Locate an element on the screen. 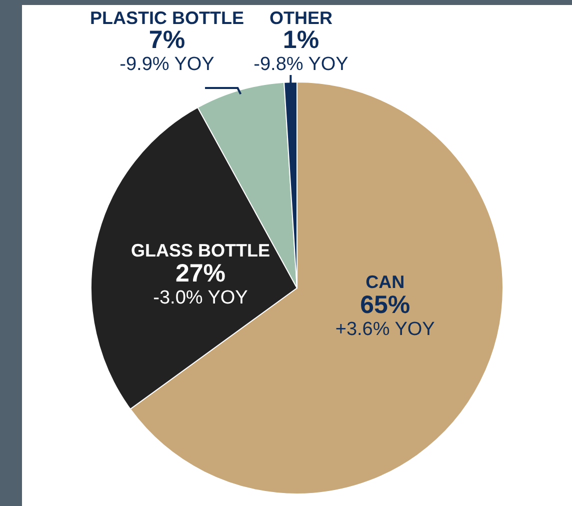  text: +3.6% YOY is located at coordinates (385, 329).